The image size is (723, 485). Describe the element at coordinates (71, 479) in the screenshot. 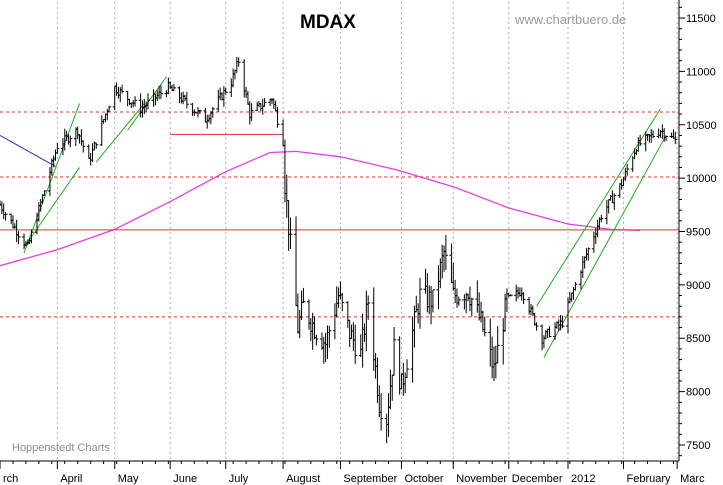

I see `x-tick-label: April` at that location.